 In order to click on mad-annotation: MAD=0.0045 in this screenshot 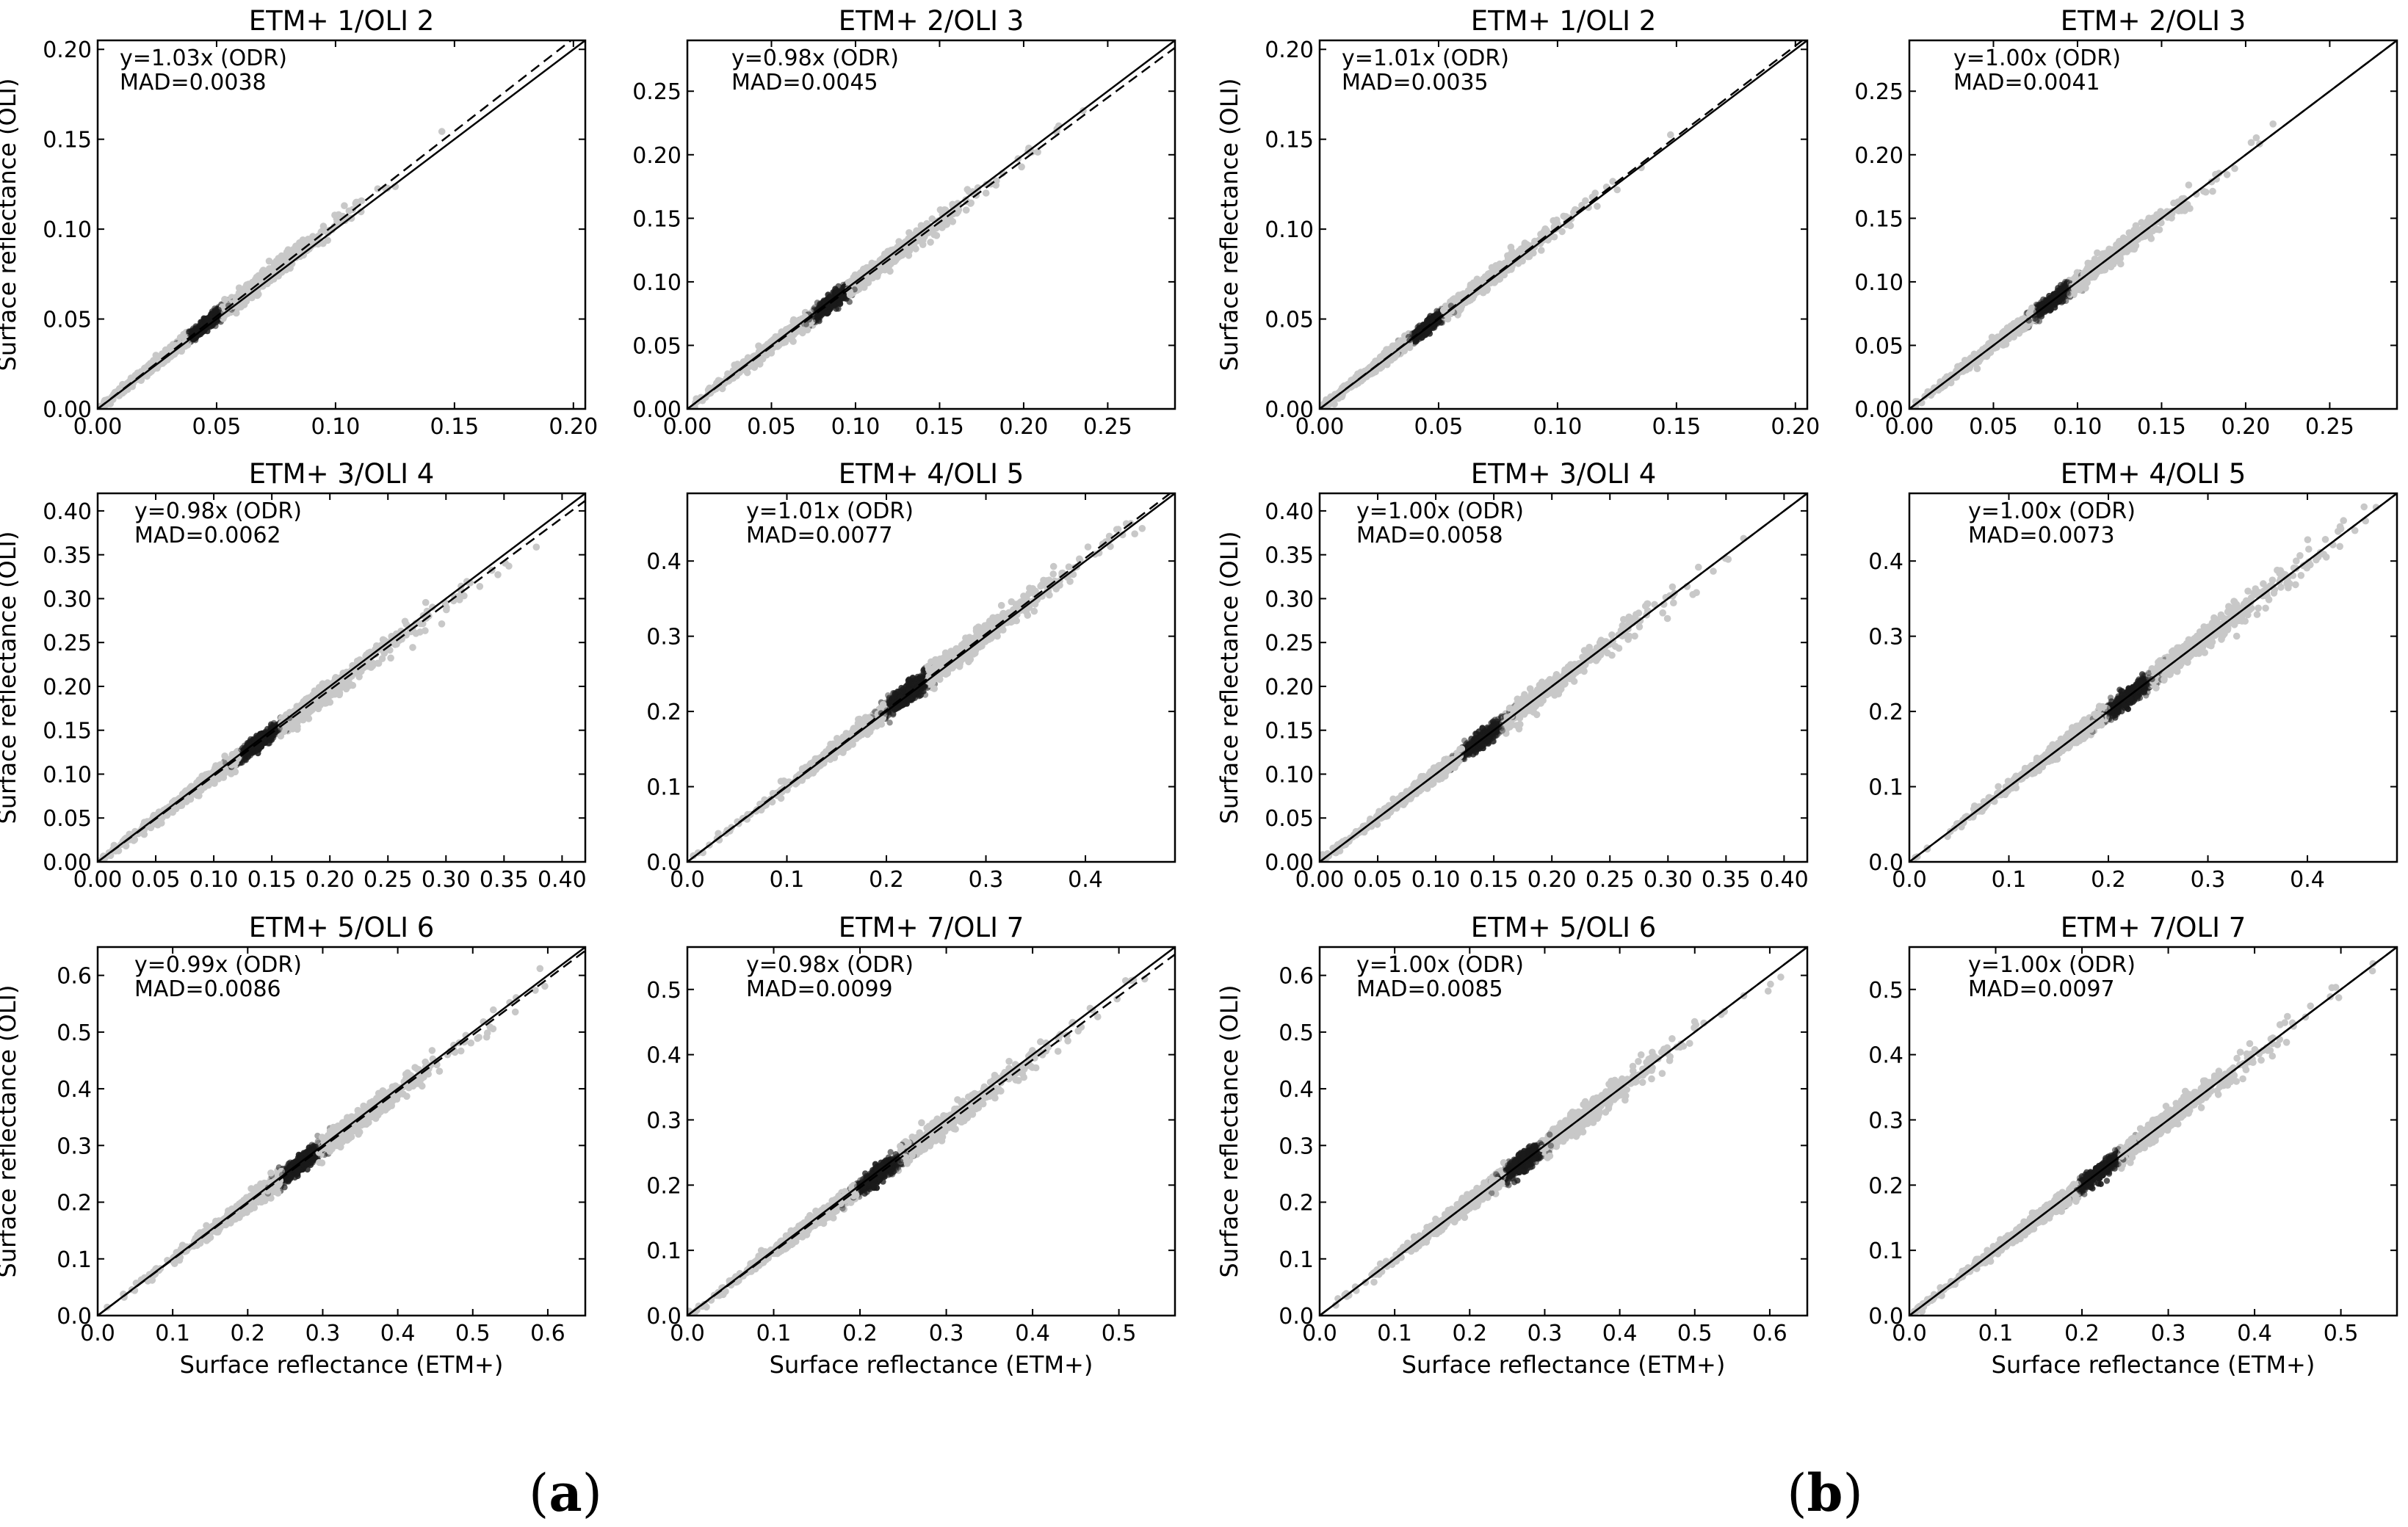, I will do `click(804, 82)`.